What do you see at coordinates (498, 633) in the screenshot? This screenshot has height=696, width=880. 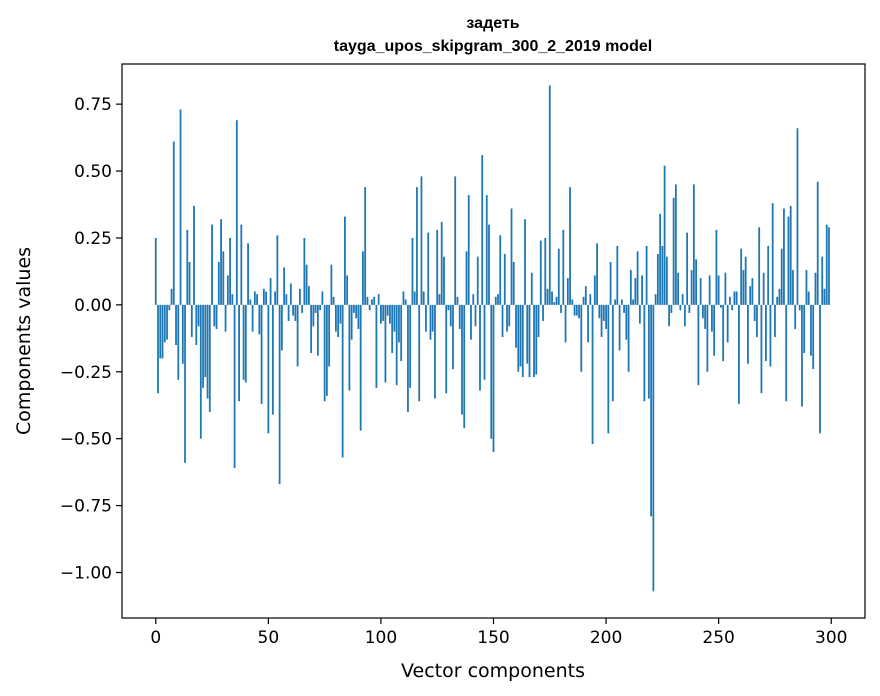 I see `x-axis-ticks: 0 50 100 150 200 250 300` at bounding box center [498, 633].